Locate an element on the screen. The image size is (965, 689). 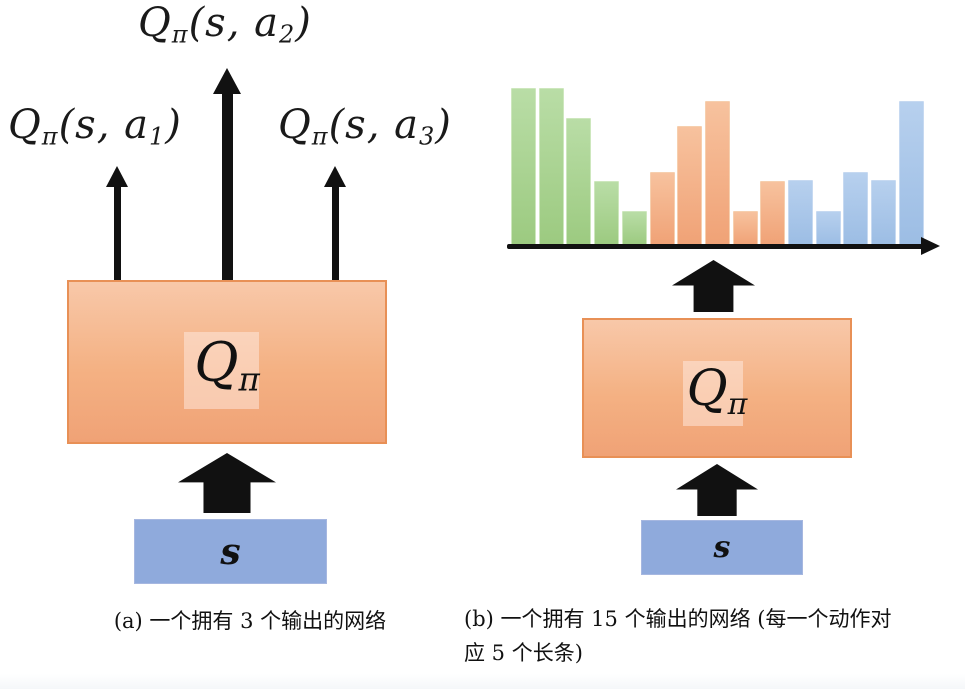
q-network-box-b: Qπ is located at coordinates (717, 388).